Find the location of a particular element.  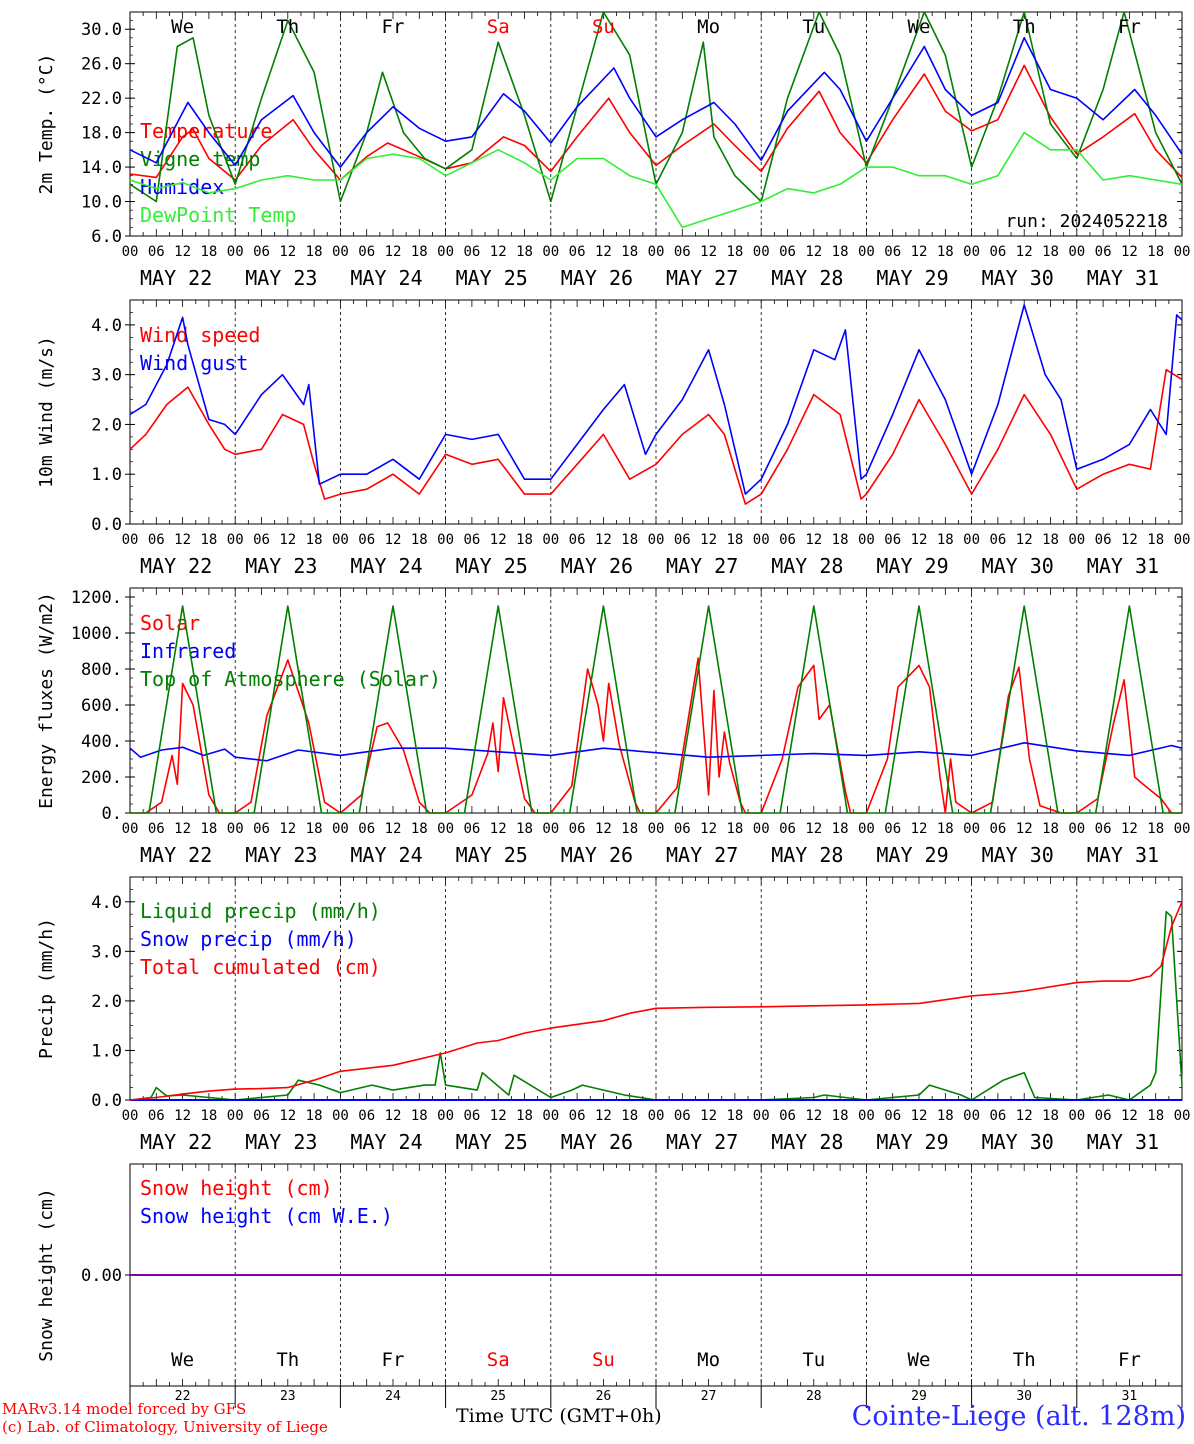

y-tick-label: 600. is located at coordinates (101, 706).